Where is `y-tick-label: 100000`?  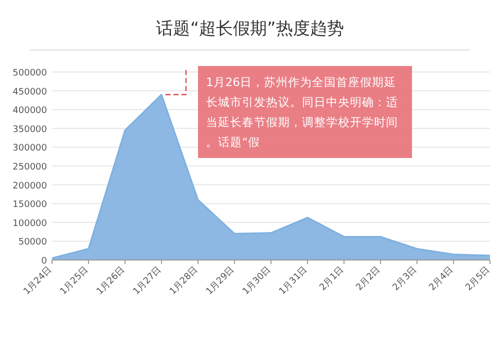 y-tick-label: 100000 is located at coordinates (30, 223).